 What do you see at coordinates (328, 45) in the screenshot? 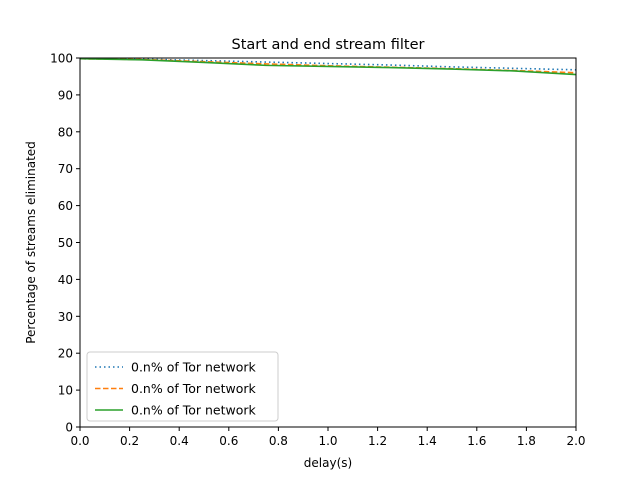
I see `chart-title: Start and end stream filter` at bounding box center [328, 45].